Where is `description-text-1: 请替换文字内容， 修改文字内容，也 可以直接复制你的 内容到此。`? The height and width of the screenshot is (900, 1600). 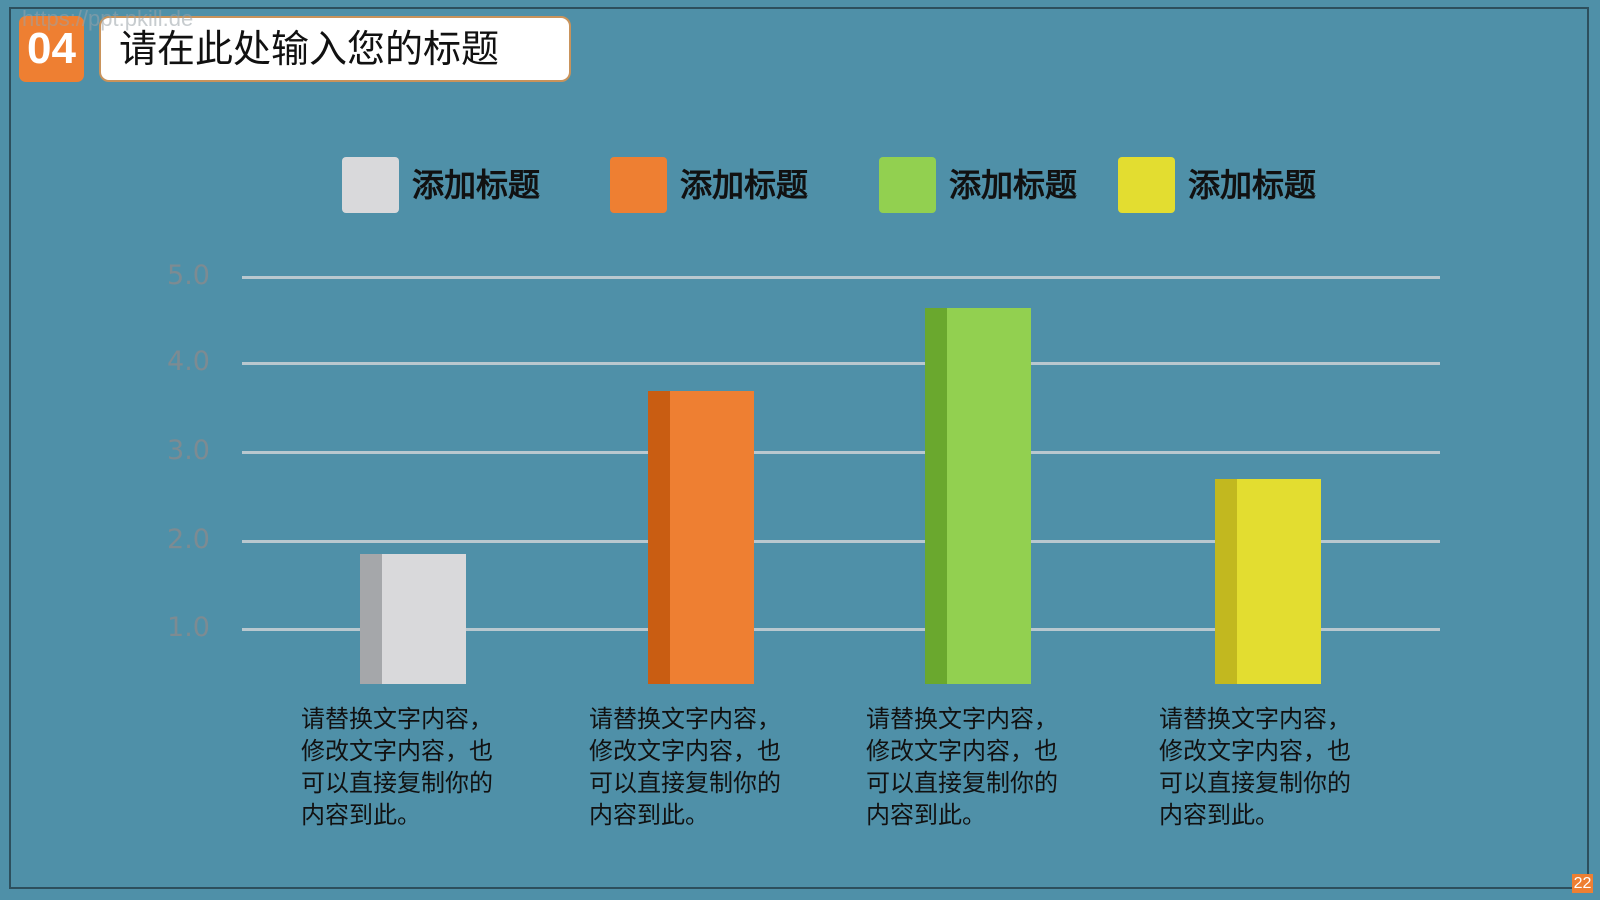 description-text-1: 请替换文字内容， 修改文字内容，也 可以直接复制你的 内容到此。 is located at coordinates (416, 767).